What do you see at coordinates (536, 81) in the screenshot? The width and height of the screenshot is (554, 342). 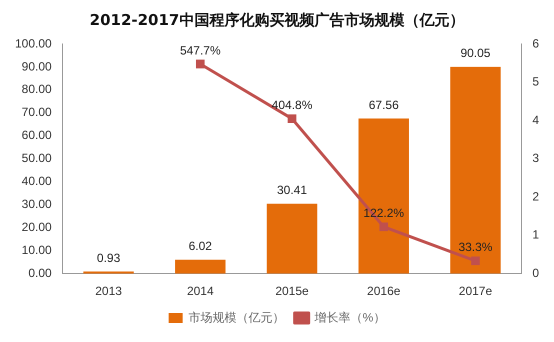 I see `y2-tick-label: 5` at bounding box center [536, 81].